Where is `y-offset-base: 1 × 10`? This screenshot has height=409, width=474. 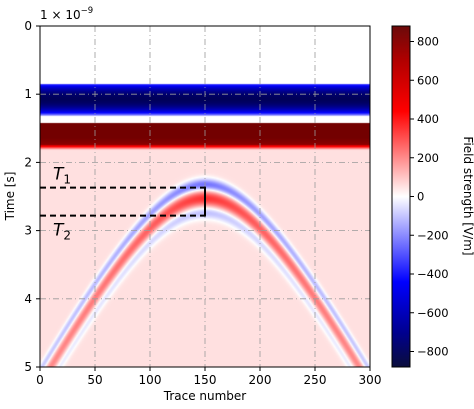 y-offset-base: 1 × 10 is located at coordinates (60, 15).